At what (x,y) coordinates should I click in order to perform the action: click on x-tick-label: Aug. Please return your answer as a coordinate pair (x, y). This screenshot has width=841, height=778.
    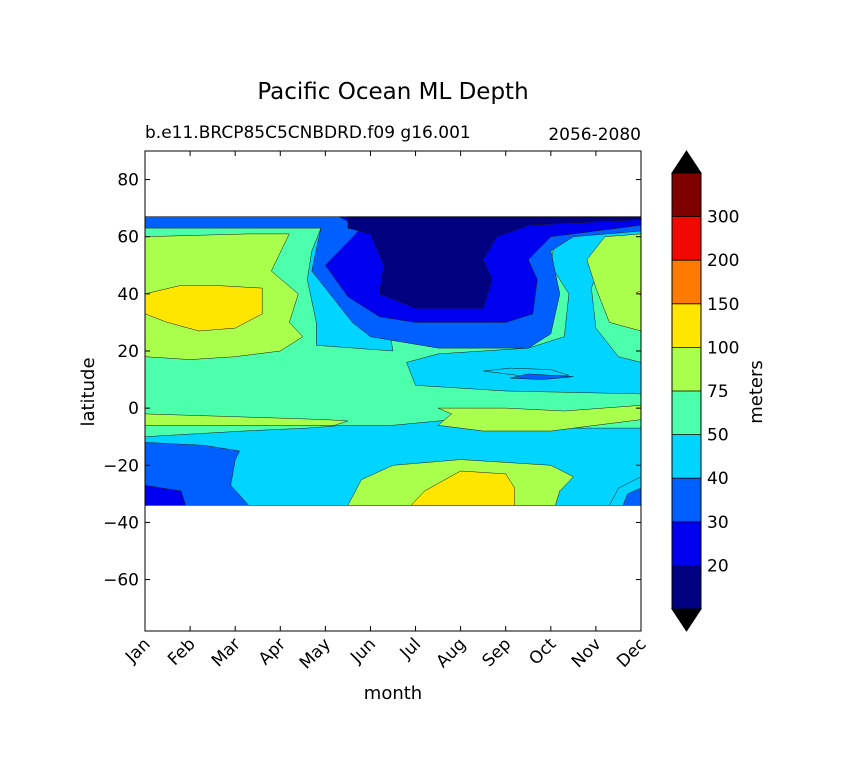
    Looking at the image, I should click on (452, 653).